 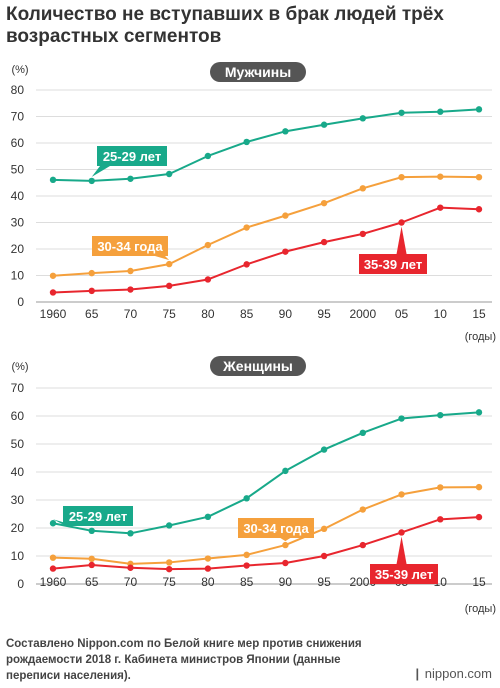 I want to click on women-series-line, so click(x=266, y=525).